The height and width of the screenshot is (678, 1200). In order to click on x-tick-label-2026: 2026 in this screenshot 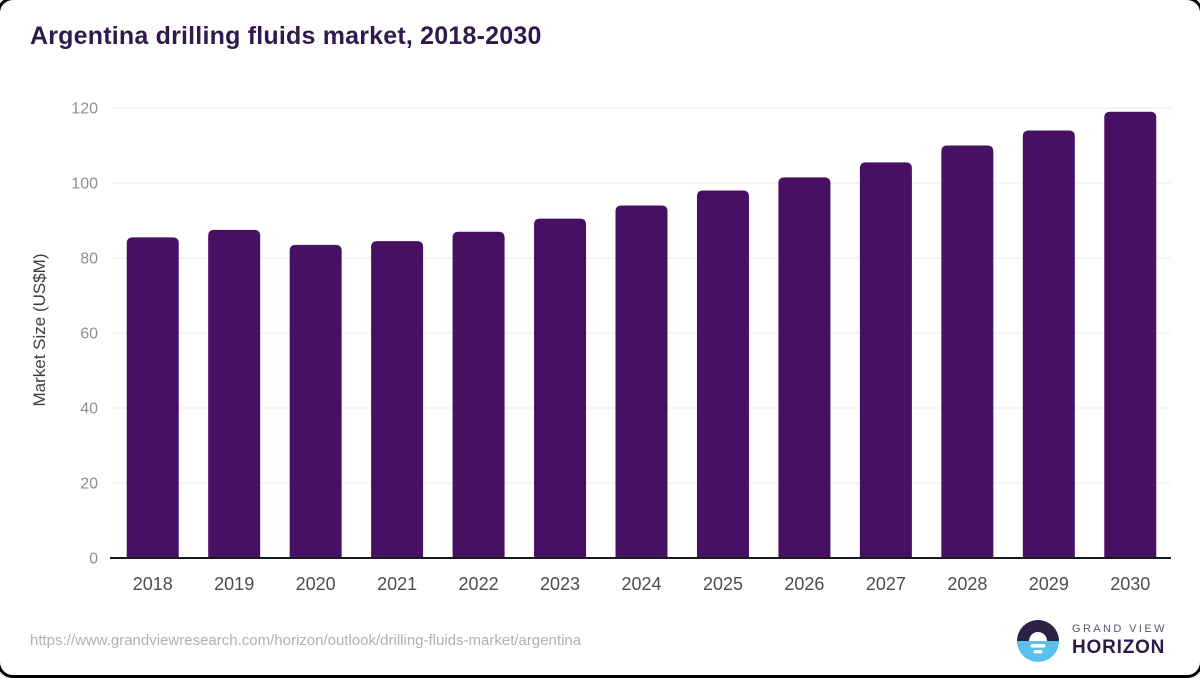, I will do `click(804, 584)`.